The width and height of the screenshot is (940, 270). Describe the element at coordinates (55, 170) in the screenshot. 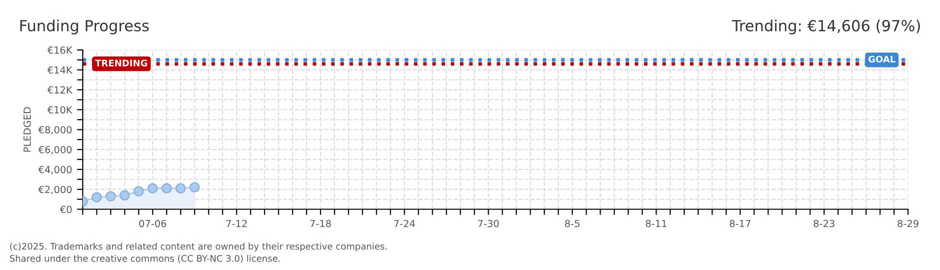

I see `y-tick-label: €4,000` at that location.